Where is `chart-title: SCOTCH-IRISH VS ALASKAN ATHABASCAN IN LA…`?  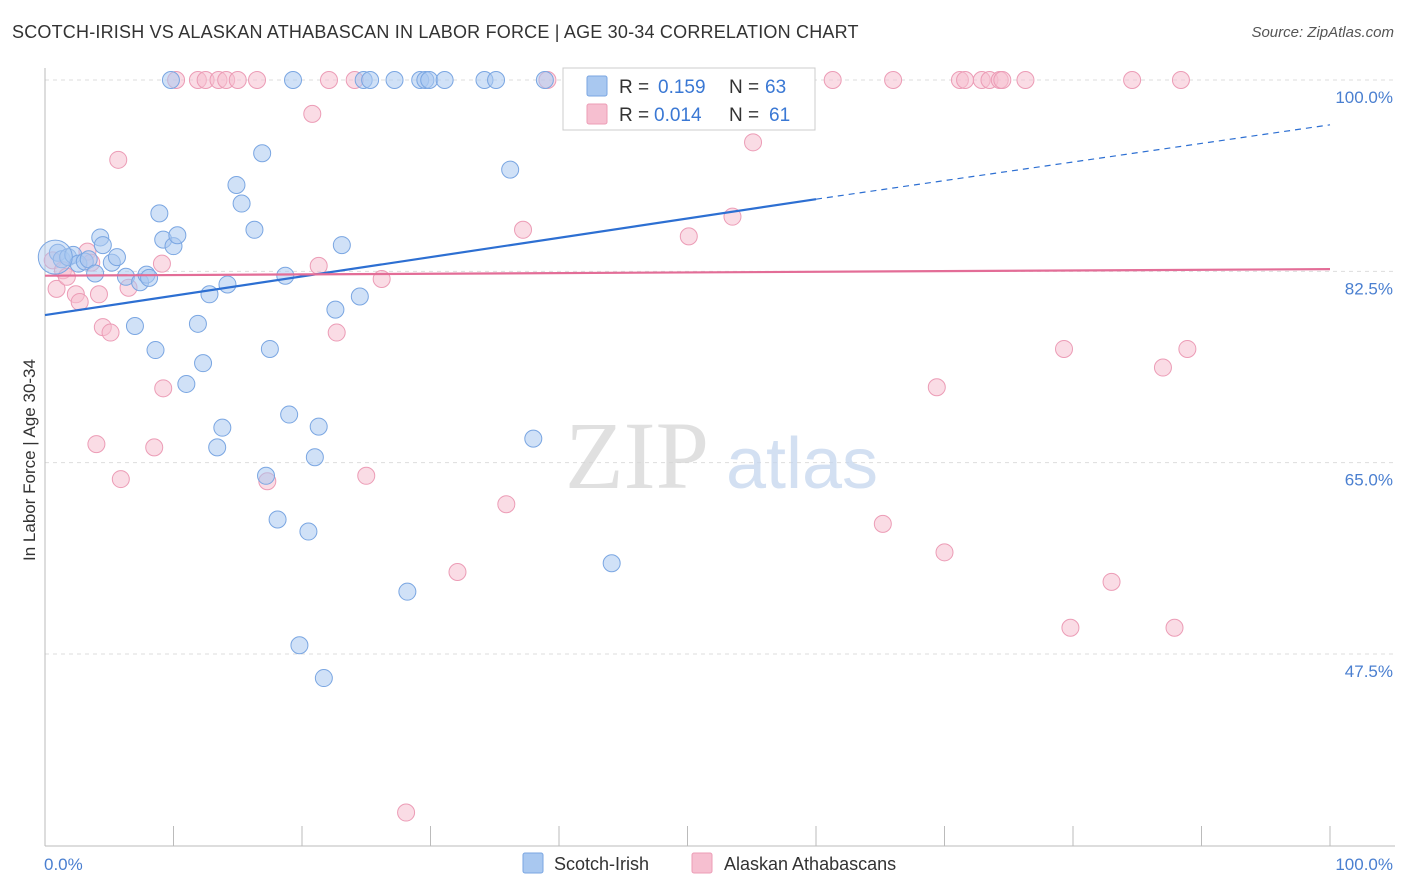
chart-title: SCOTCH-IRISH VS ALASKAN ATHABASCAN IN LA… is located at coordinates (435, 32).